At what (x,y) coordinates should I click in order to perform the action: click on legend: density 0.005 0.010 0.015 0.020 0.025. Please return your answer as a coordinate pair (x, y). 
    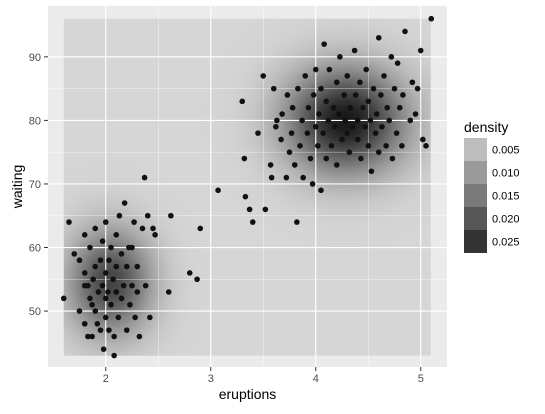
    Looking at the image, I should click on (492, 186).